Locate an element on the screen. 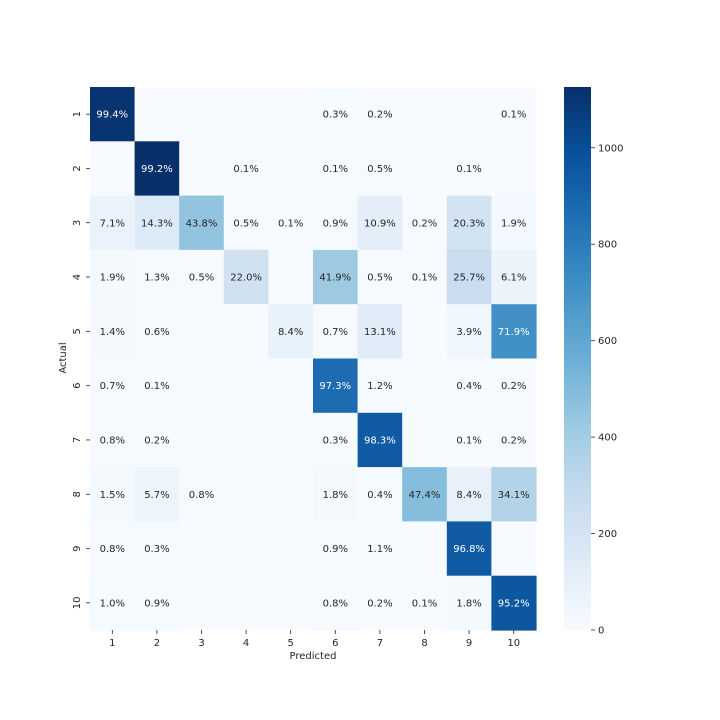 The width and height of the screenshot is (720, 720). colorbar-ticks: 0 200 400 600 800 1000 is located at coordinates (607, 390).